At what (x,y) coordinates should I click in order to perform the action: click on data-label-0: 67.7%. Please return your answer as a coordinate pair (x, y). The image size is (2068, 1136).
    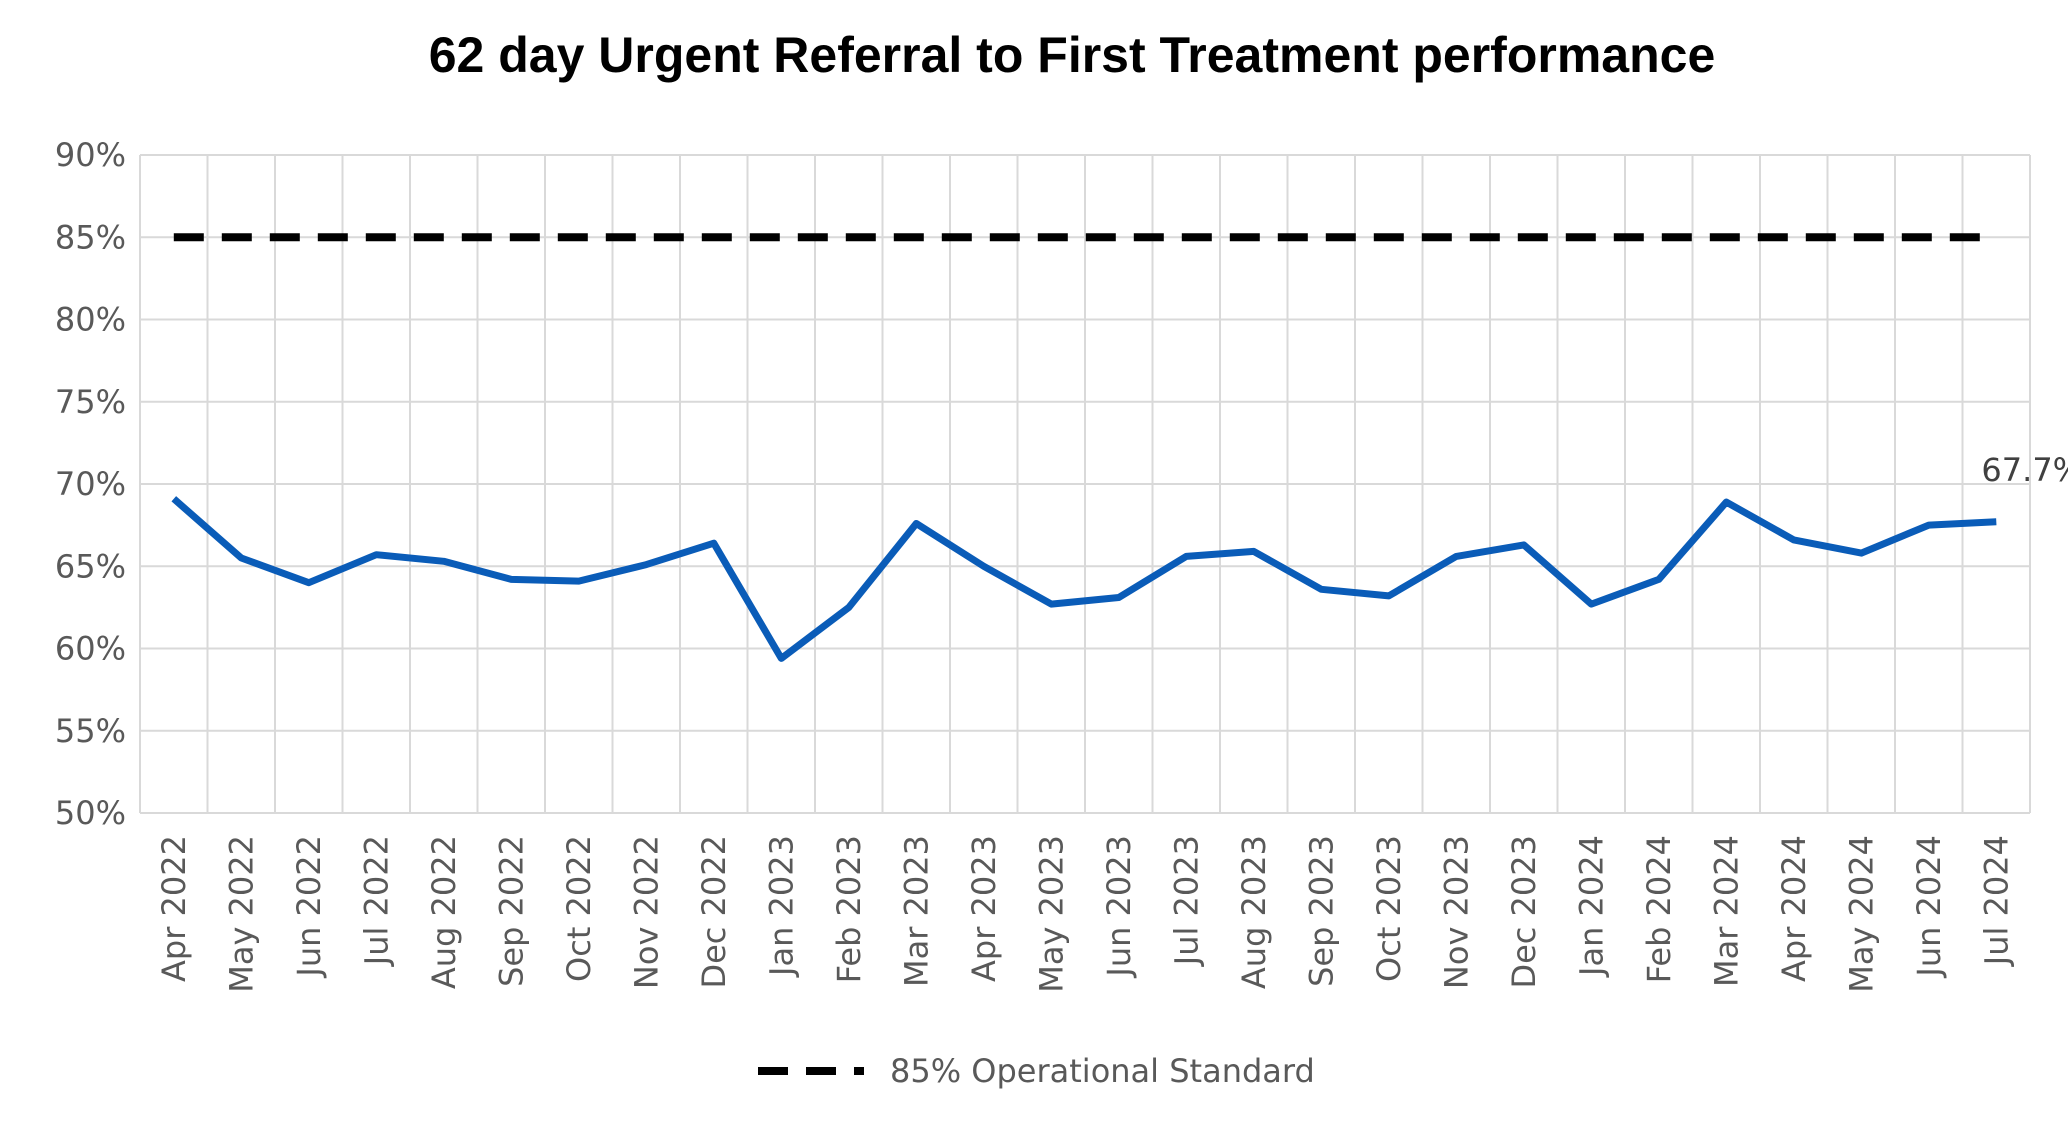
    Looking at the image, I should click on (2024, 470).